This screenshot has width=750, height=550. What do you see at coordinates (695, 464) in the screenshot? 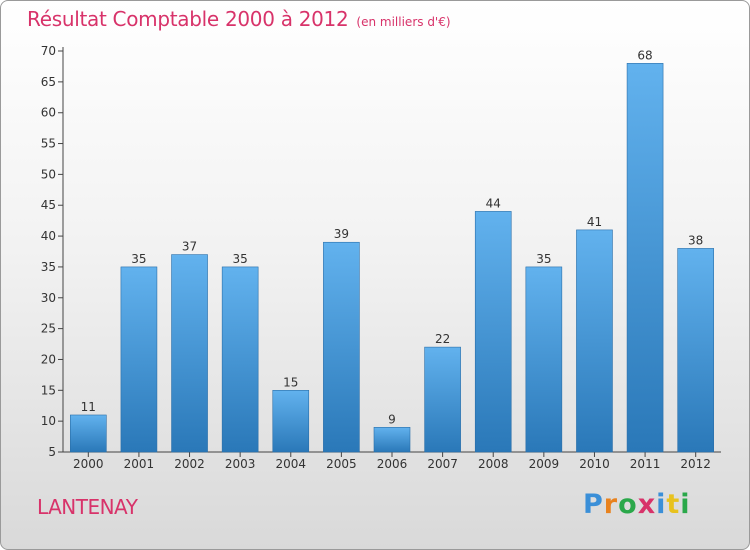
I see `x-tick-label: 2012` at bounding box center [695, 464].